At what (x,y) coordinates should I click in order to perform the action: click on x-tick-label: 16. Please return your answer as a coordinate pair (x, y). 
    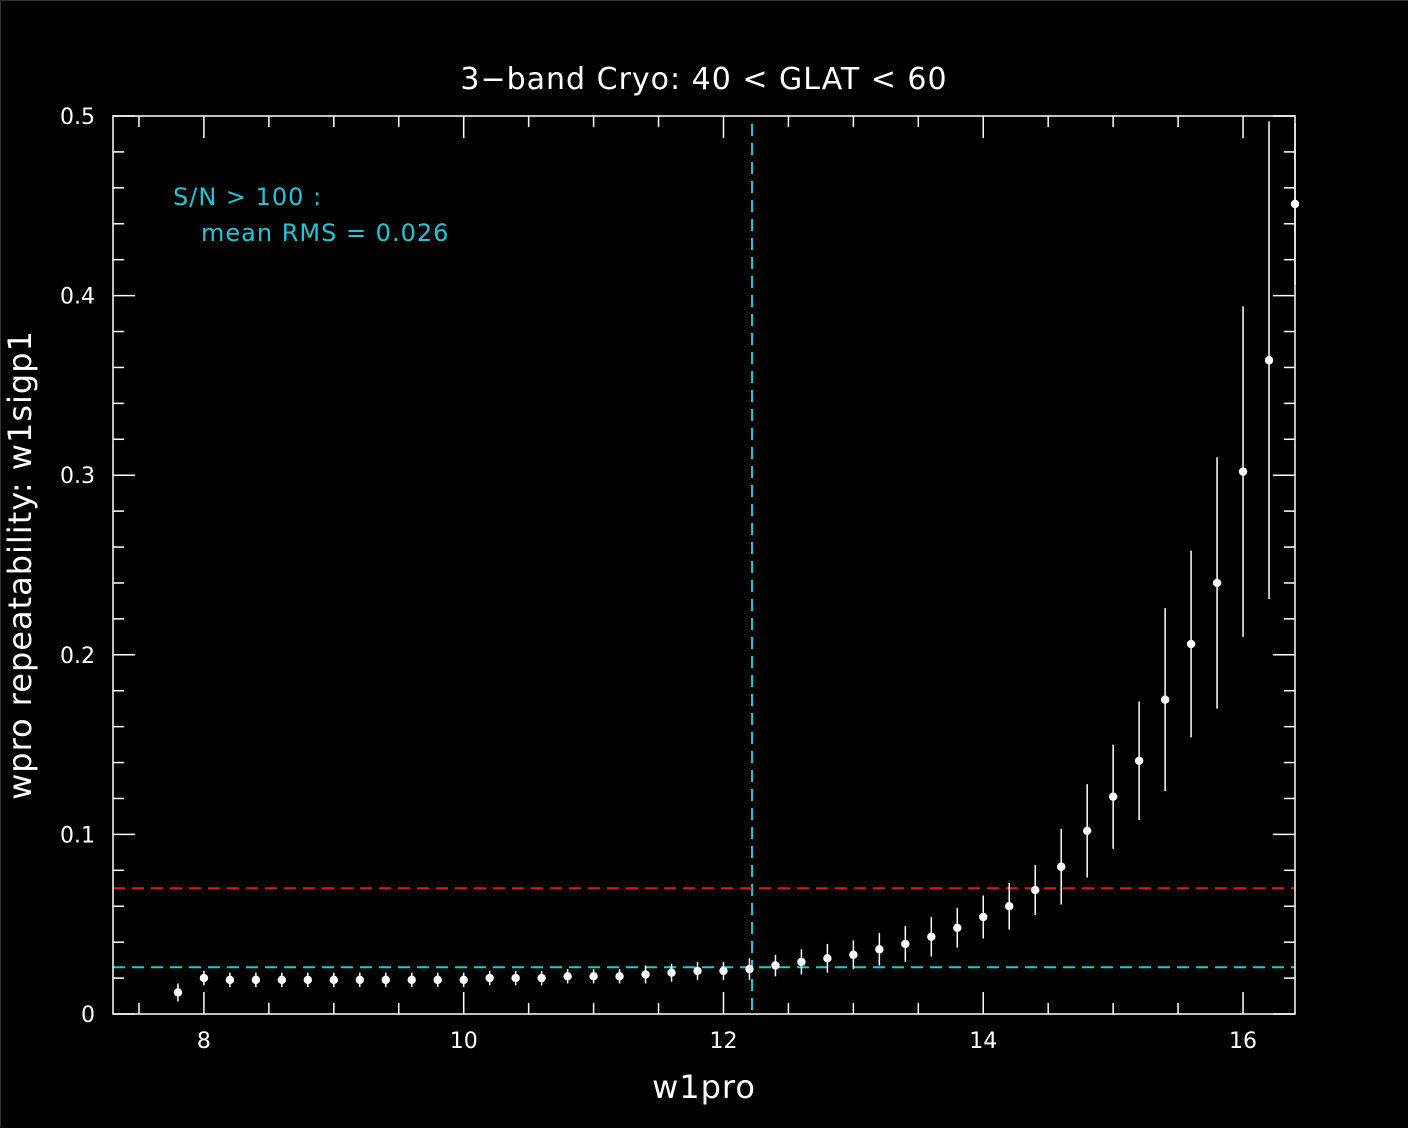
    Looking at the image, I should click on (1243, 1041).